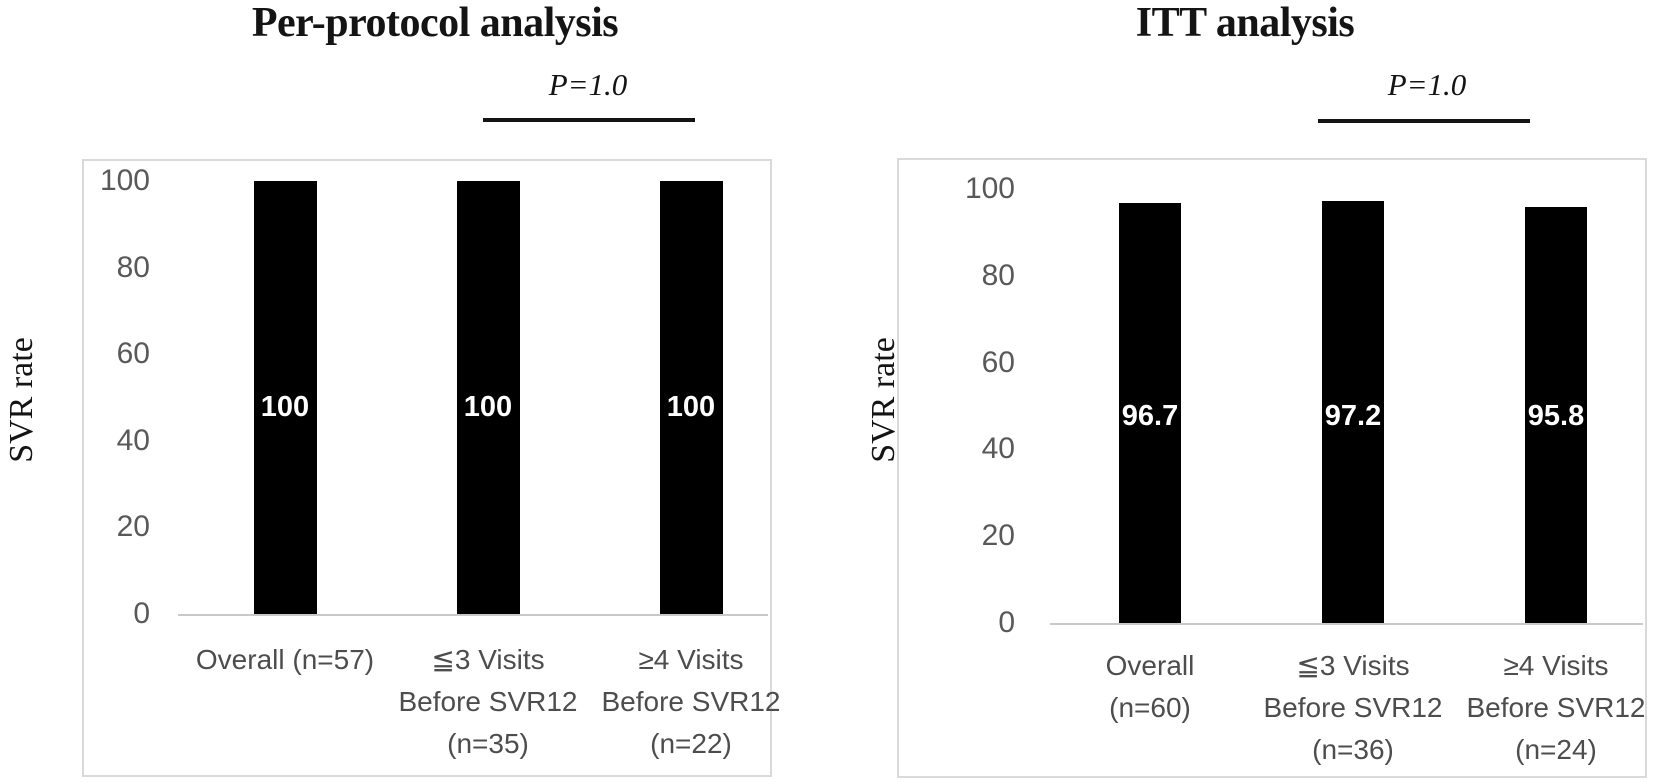  Describe the element at coordinates (488, 743) in the screenshot. I see `category-label-line: (n=35)` at that location.